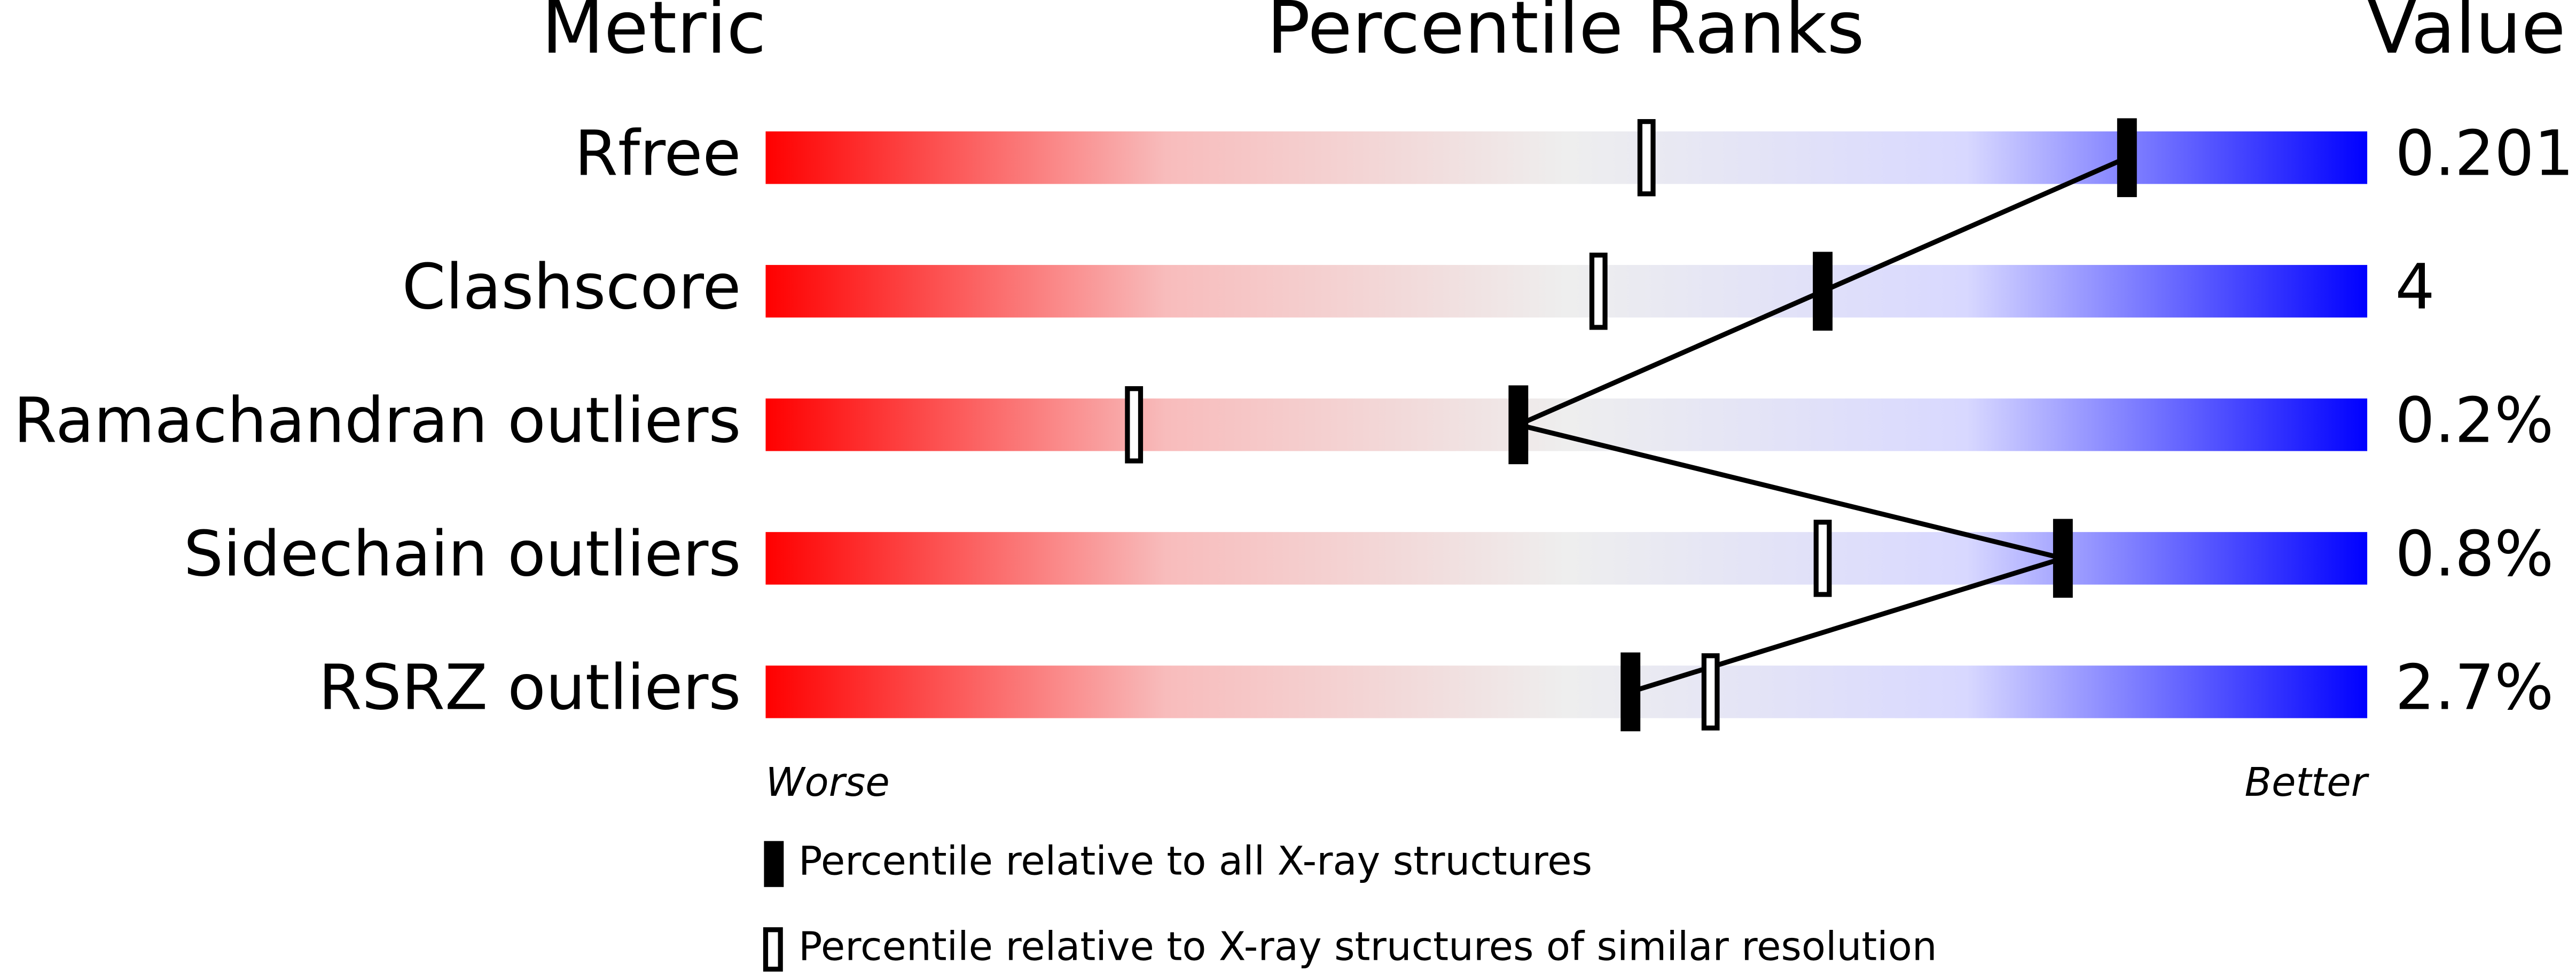  What do you see at coordinates (529, 688) in the screenshot?
I see `metric-label: RSRZ outliers` at bounding box center [529, 688].